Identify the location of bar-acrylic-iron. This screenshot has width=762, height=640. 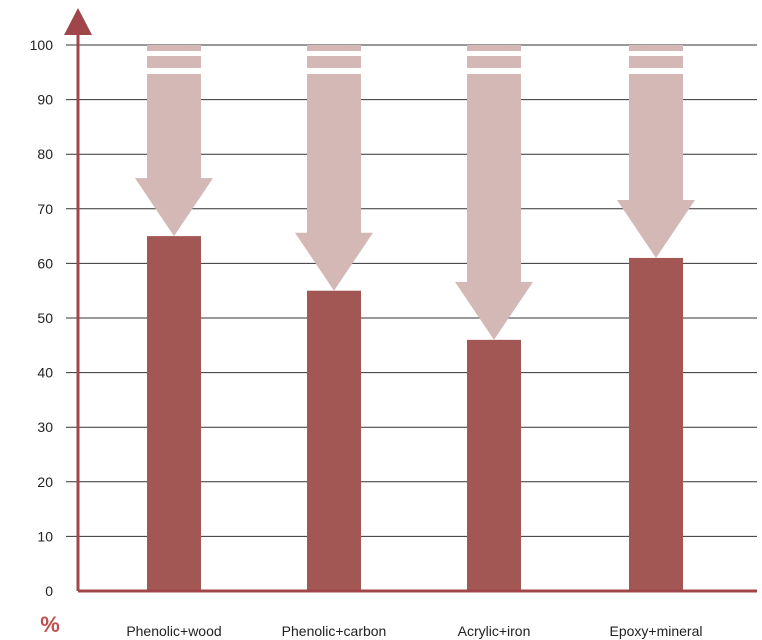
(494, 465).